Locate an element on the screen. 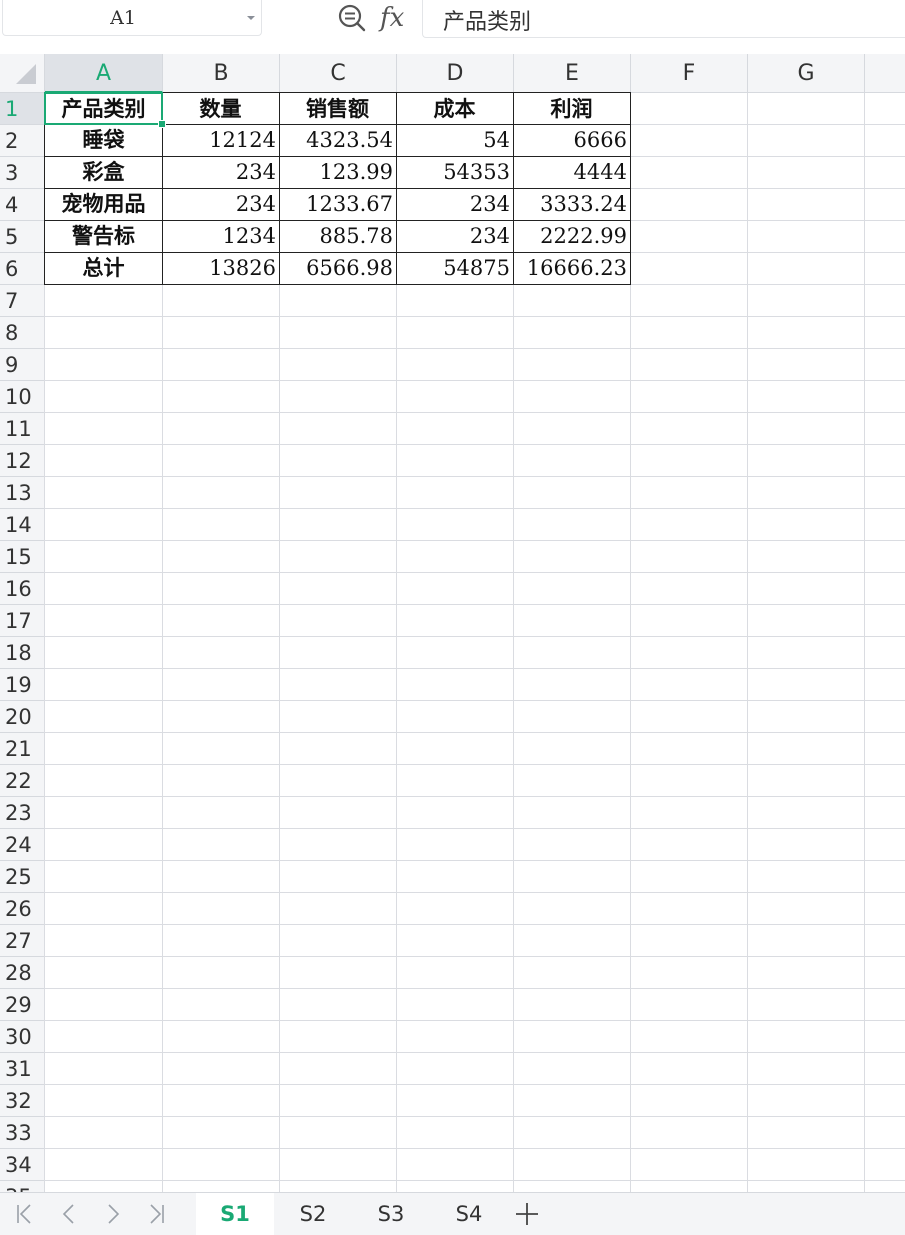 The image size is (905, 1235). formula-input: 产品类别 is located at coordinates (663, 19).